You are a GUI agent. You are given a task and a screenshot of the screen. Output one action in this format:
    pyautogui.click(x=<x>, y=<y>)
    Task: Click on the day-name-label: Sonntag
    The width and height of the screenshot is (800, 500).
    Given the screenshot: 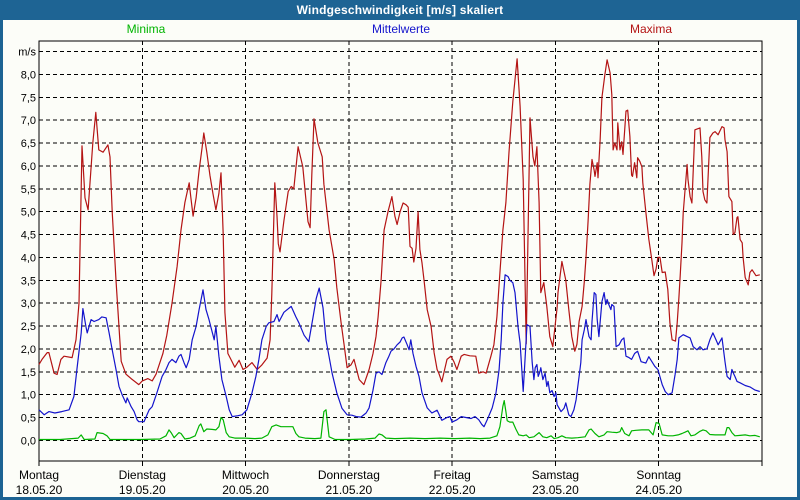 What is the action you would take?
    pyautogui.click(x=658, y=475)
    